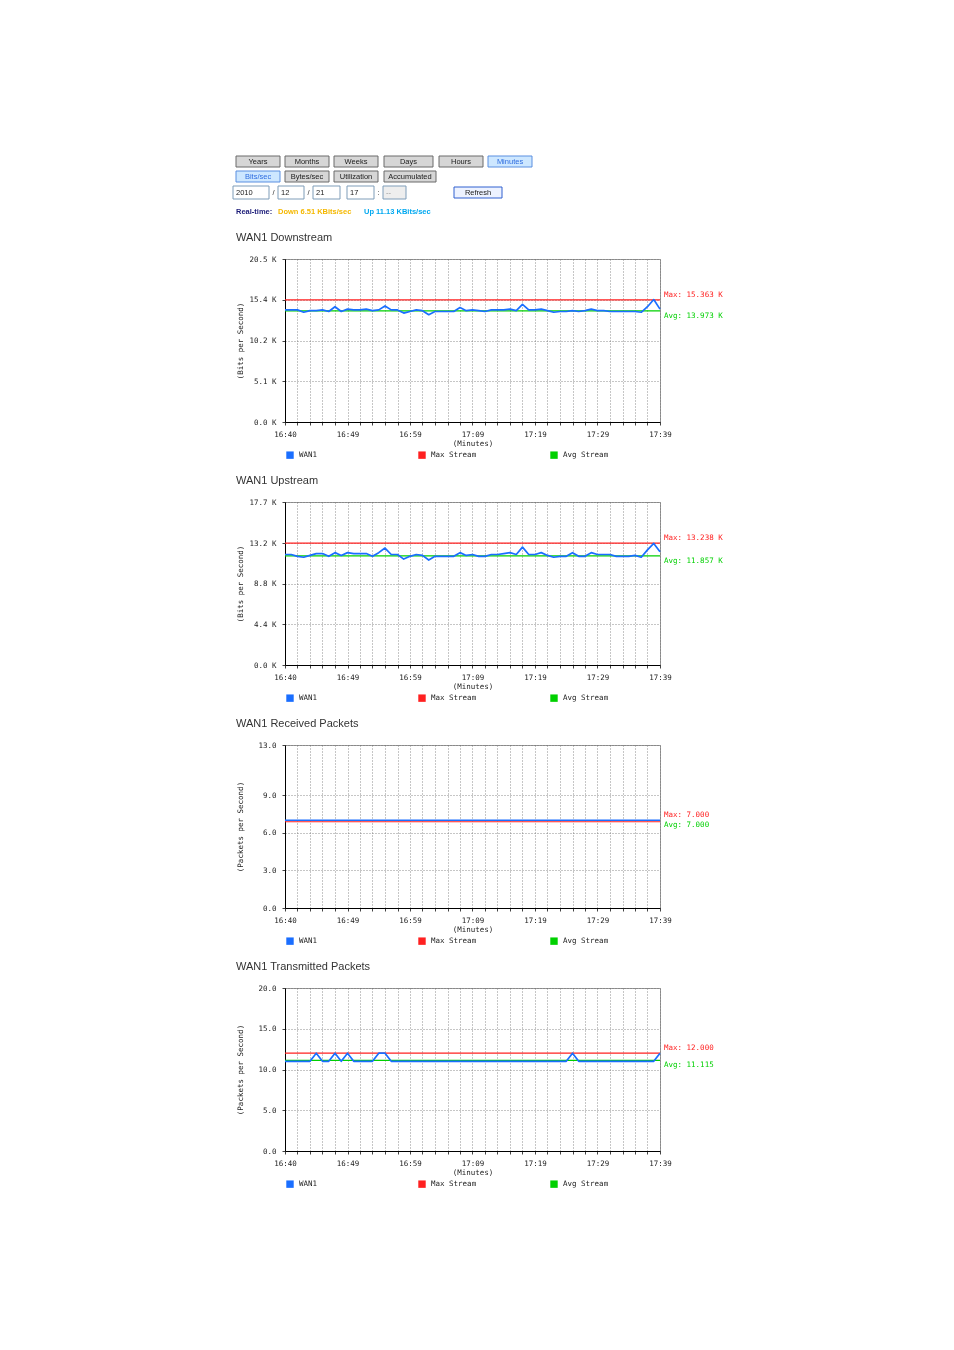  I want to click on chart-title: WAN1 Transmitted Packets, so click(303, 966).